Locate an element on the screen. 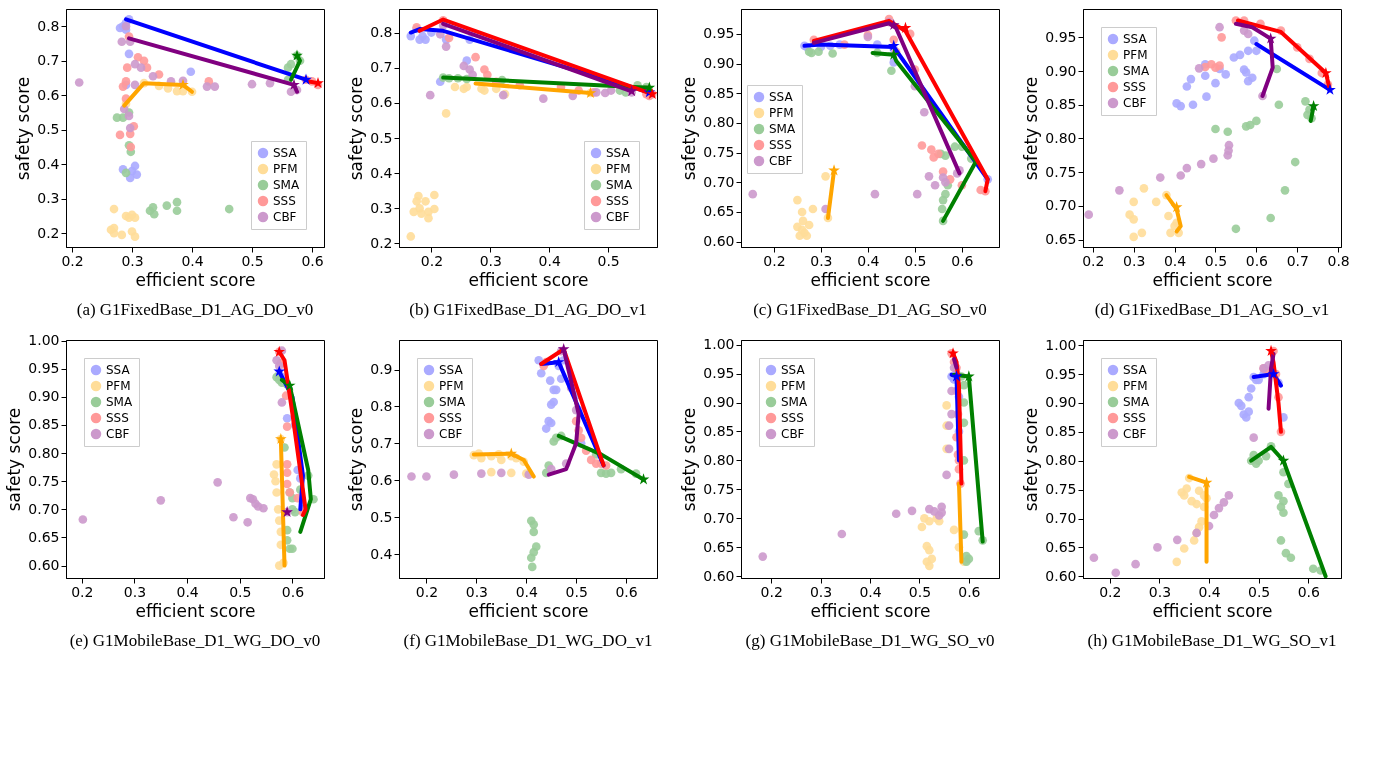 This screenshot has height=767, width=1383. y-tick-label: 0.9 is located at coordinates (381, 369).